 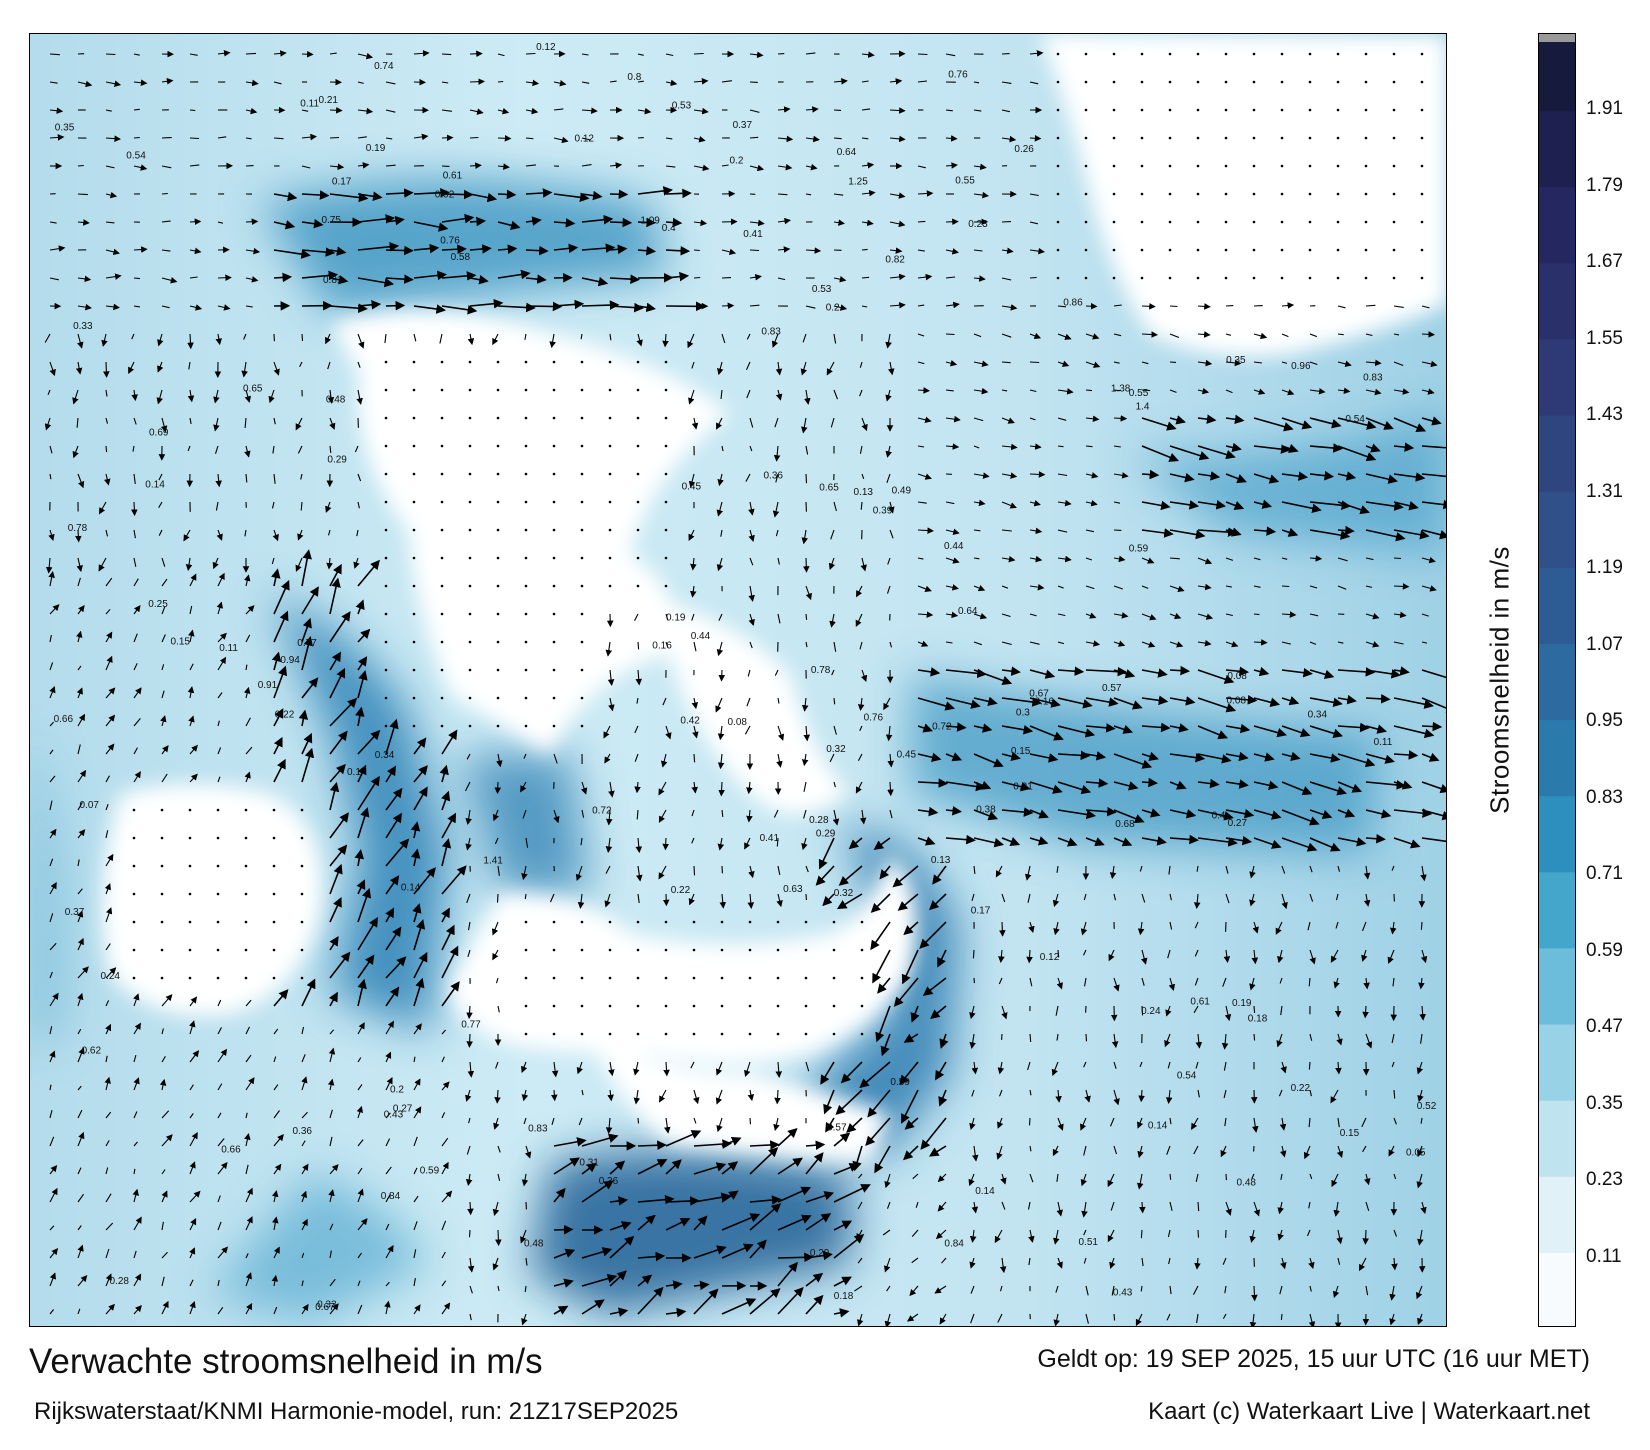 What do you see at coordinates (397, 1090) in the screenshot?
I see `speed-value-label: 0.2` at bounding box center [397, 1090].